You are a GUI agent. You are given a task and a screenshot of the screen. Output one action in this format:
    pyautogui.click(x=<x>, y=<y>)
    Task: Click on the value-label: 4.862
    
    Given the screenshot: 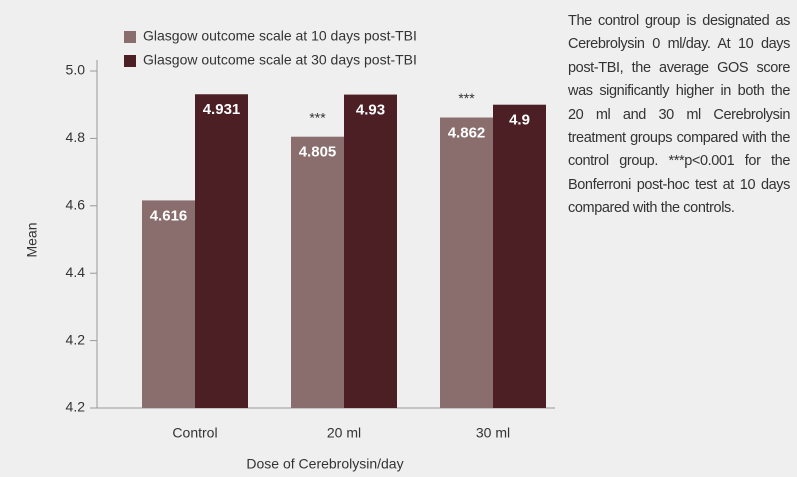 What is the action you would take?
    pyautogui.click(x=467, y=132)
    